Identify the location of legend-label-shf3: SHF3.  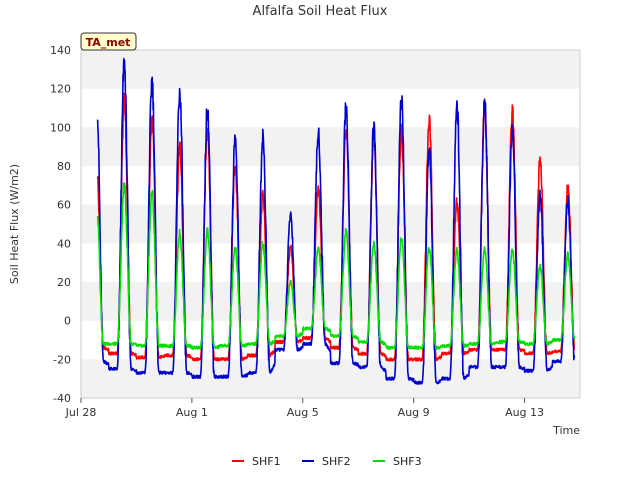
(407, 461).